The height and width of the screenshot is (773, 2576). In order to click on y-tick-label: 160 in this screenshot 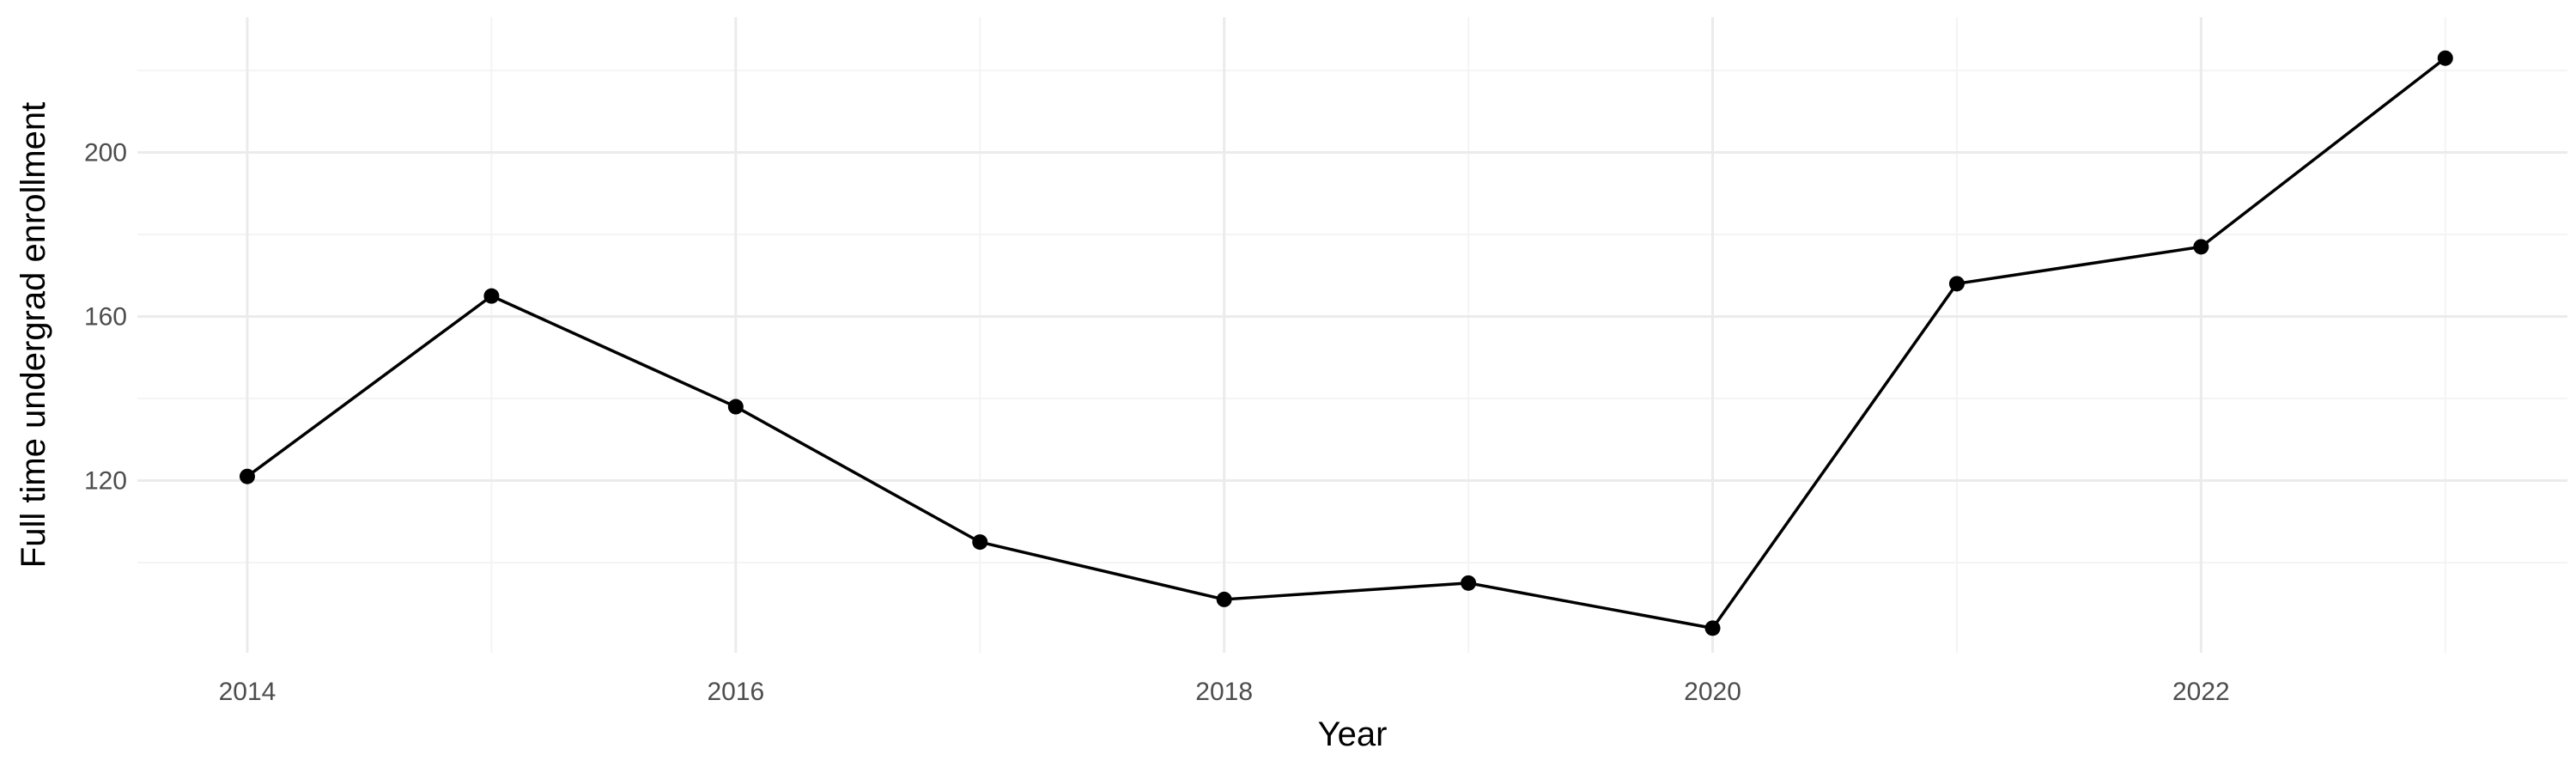, I will do `click(106, 317)`.